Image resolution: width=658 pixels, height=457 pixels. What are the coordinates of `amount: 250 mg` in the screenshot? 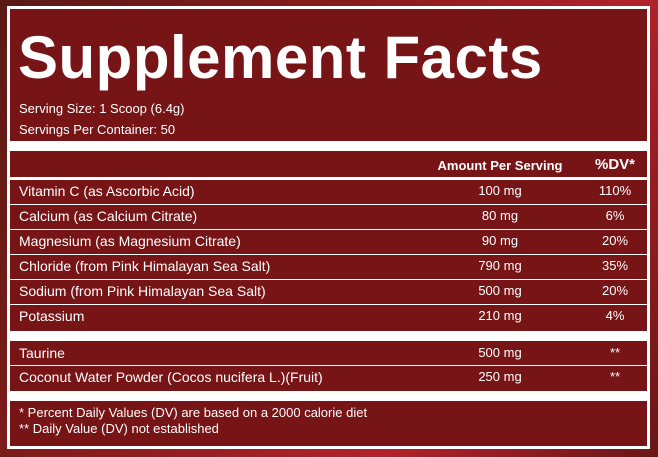 It's located at (500, 376).